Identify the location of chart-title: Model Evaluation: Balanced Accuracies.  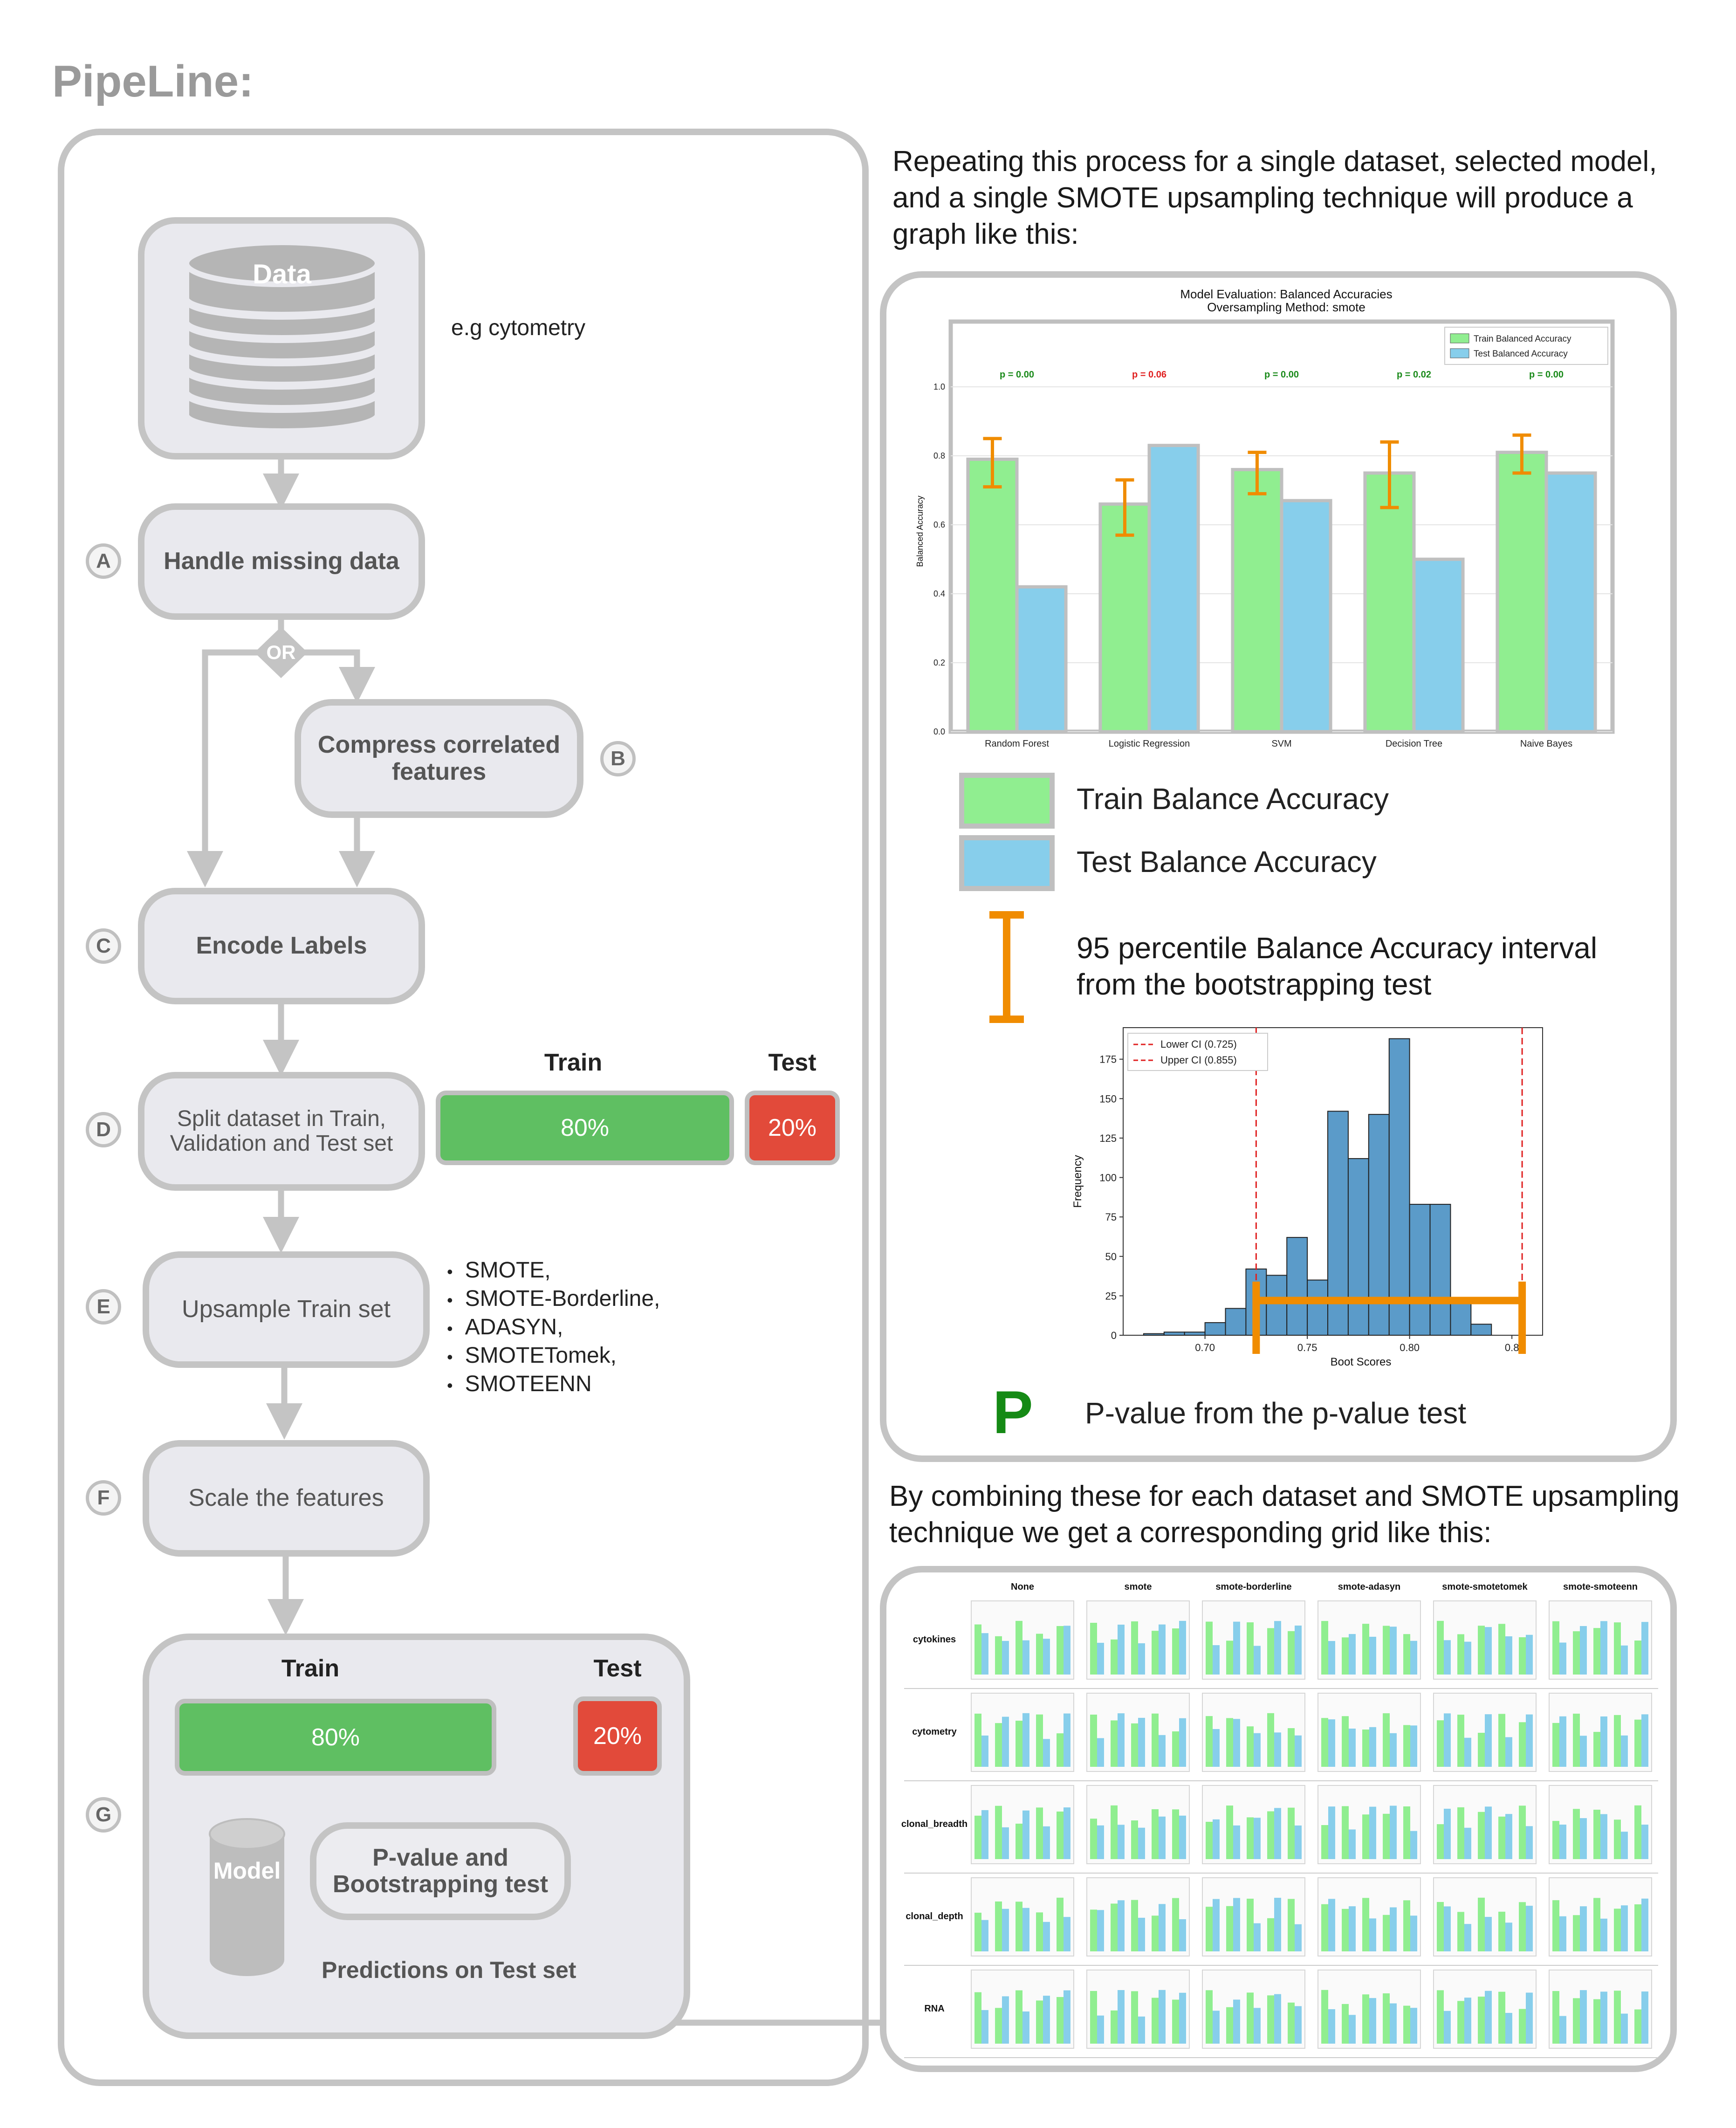
(1286, 294).